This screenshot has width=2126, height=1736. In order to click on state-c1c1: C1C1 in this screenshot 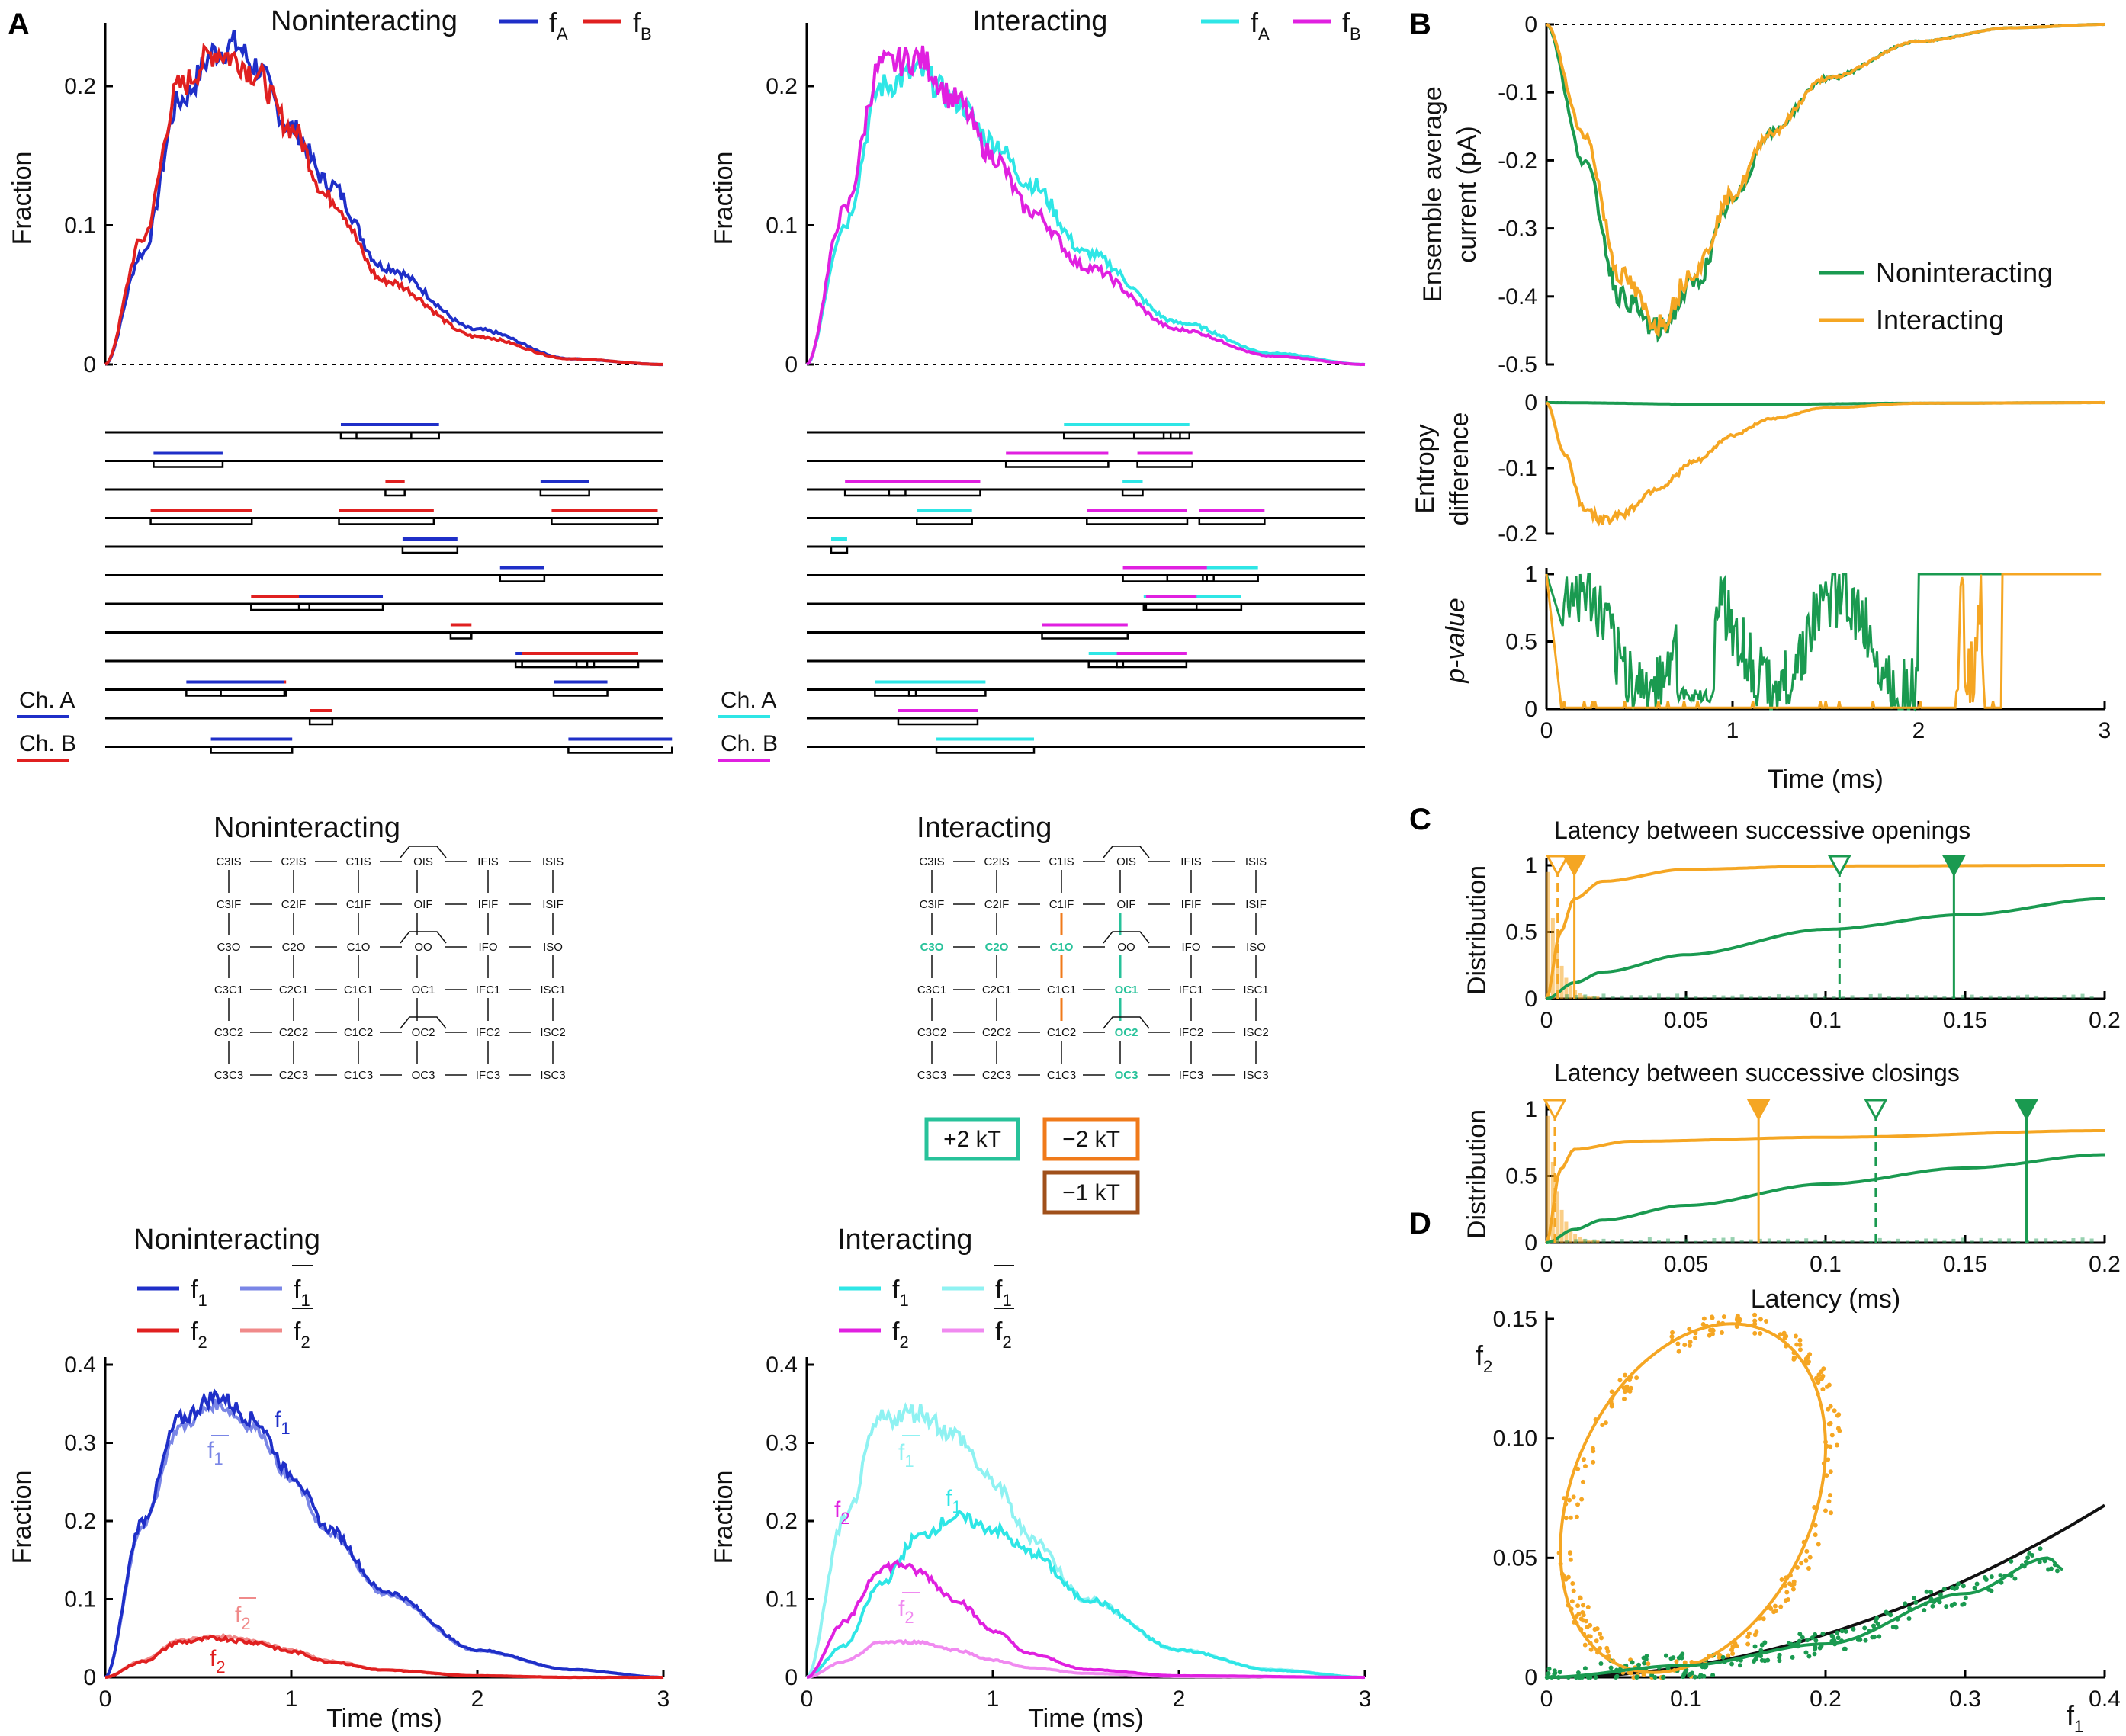, I will do `click(1061, 990)`.